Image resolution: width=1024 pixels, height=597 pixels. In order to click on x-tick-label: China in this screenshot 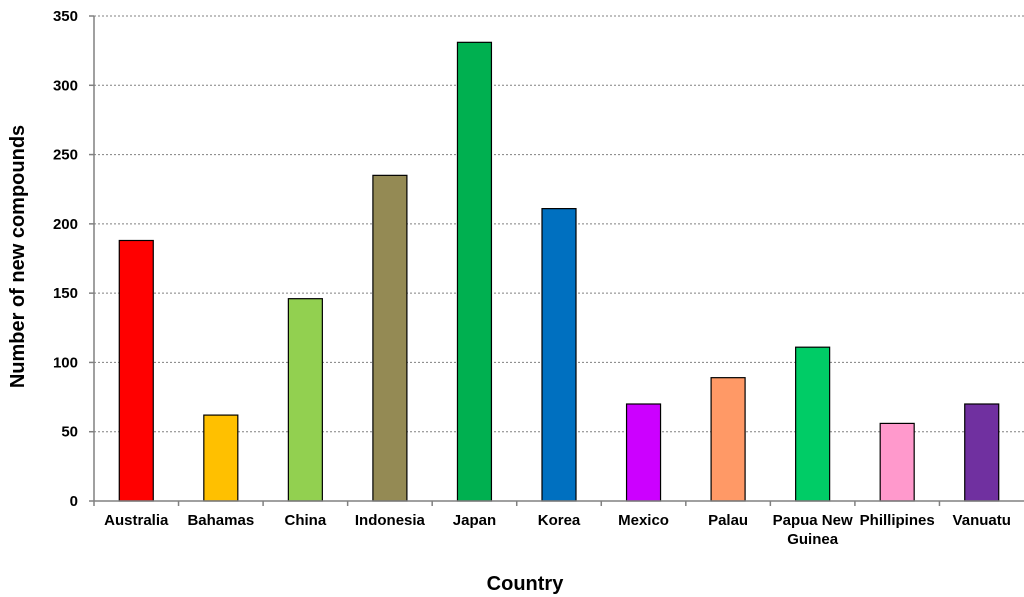, I will do `click(306, 520)`.